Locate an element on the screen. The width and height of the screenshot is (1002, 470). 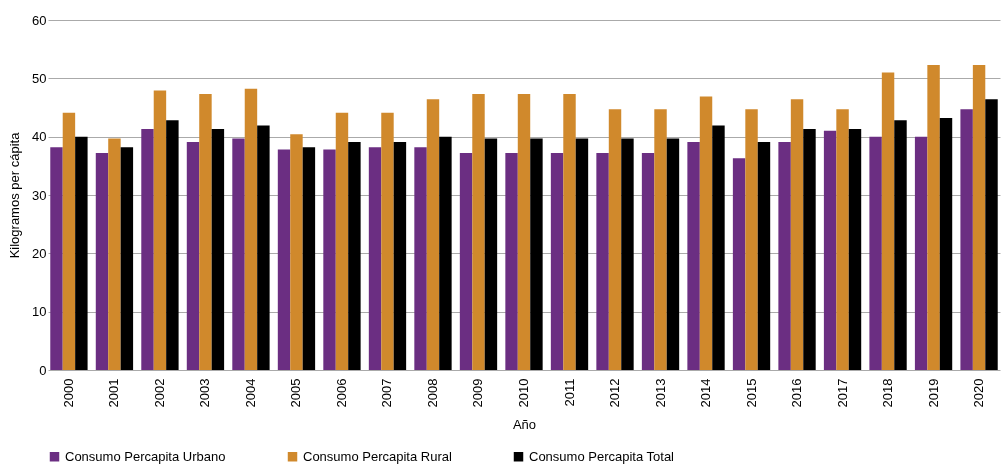
x-tick-label: 2014 is located at coordinates (706, 393).